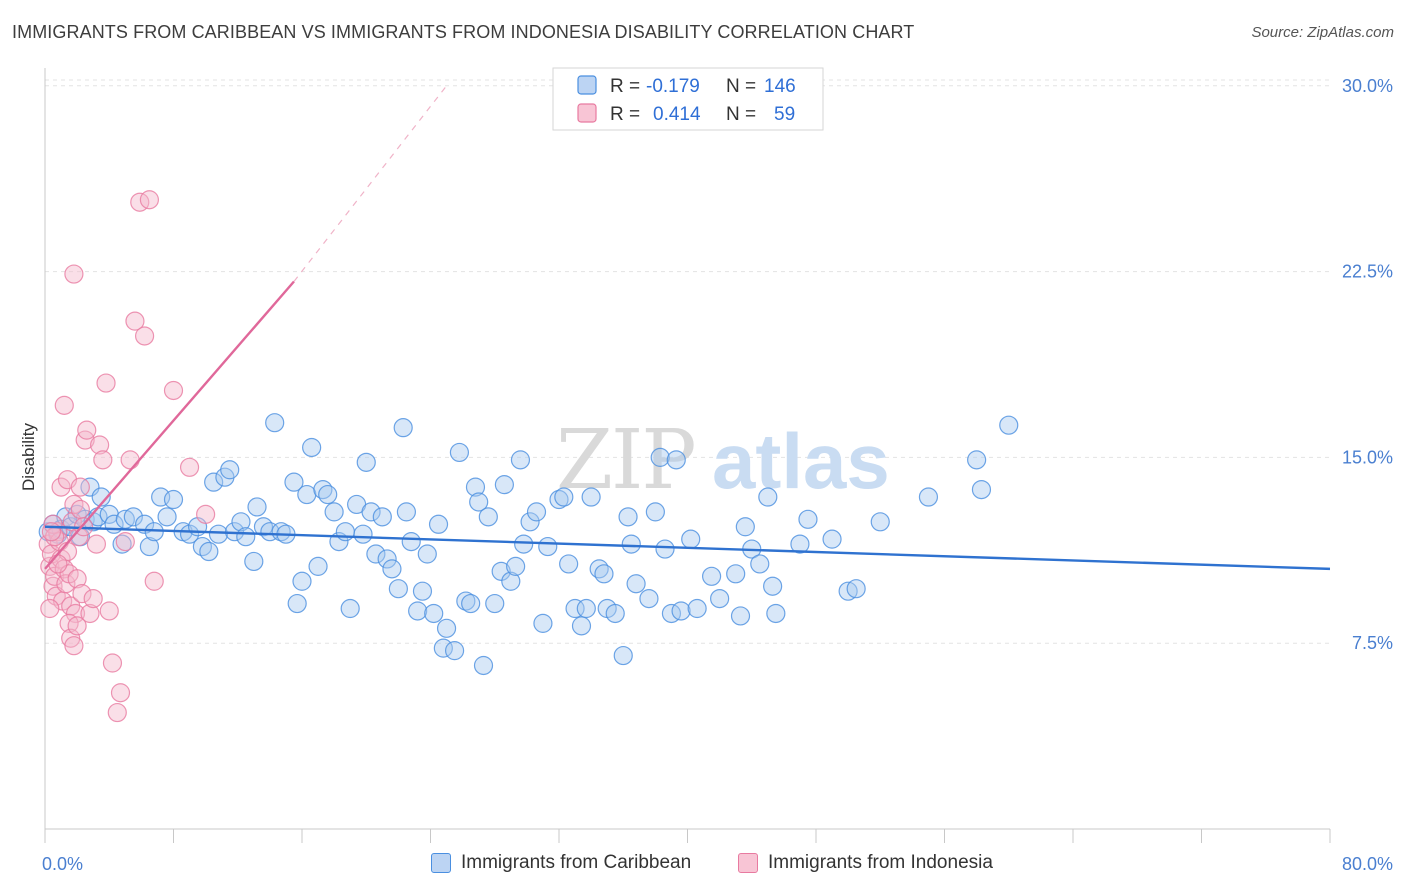  What do you see at coordinates (169, 425) in the screenshot?
I see `indonesia-trend-line` at bounding box center [169, 425].